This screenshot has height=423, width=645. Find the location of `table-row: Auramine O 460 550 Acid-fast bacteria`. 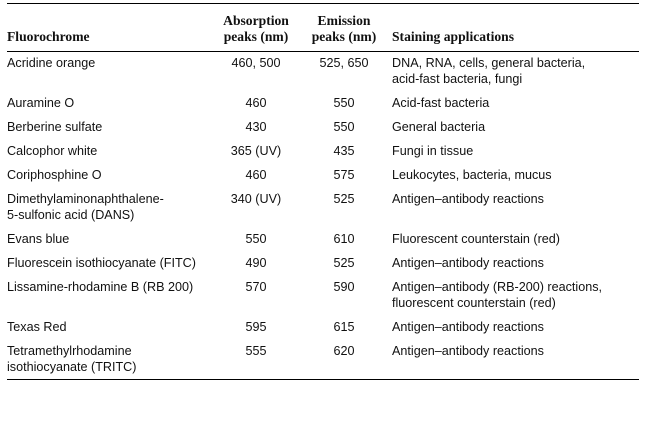

table-row: Auramine O 460 550 Acid-fast bacteria is located at coordinates (323, 103).